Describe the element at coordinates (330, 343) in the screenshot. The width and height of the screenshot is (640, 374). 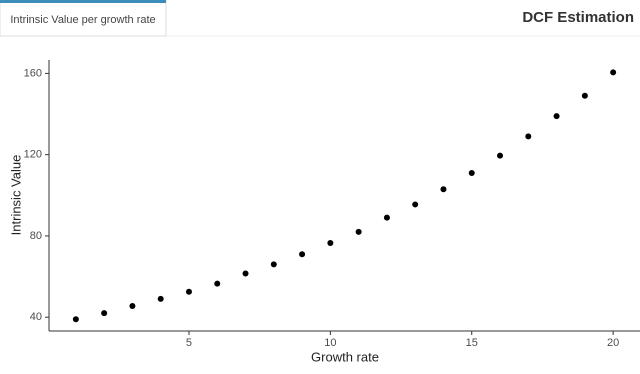
I see `x-tick-label: 10` at that location.